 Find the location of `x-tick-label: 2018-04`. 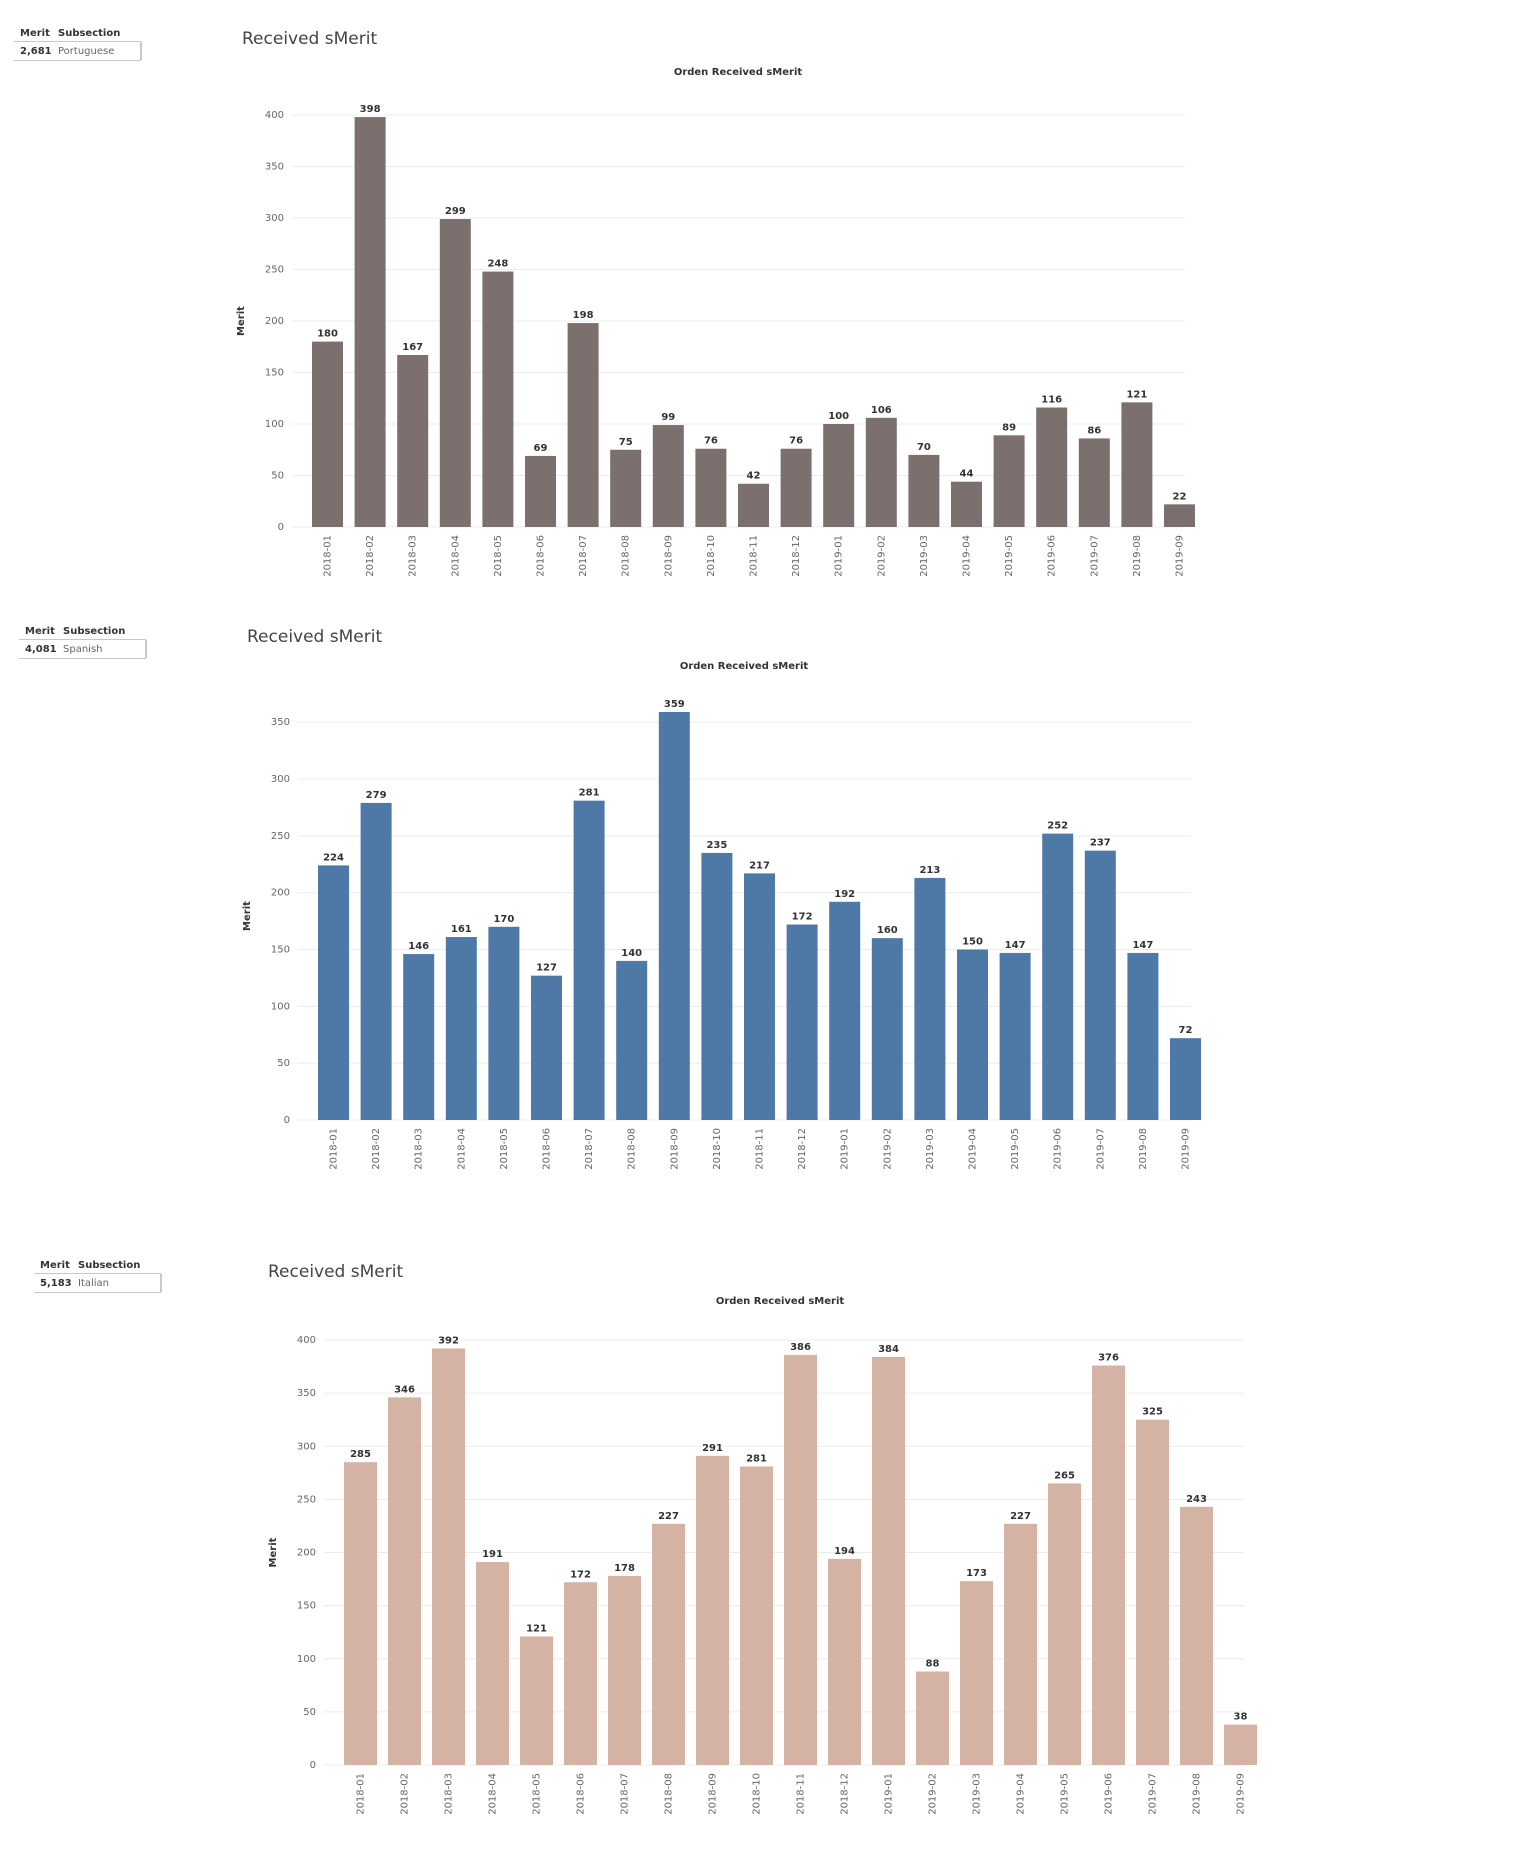

x-tick-label: 2018-04 is located at coordinates (461, 1149).